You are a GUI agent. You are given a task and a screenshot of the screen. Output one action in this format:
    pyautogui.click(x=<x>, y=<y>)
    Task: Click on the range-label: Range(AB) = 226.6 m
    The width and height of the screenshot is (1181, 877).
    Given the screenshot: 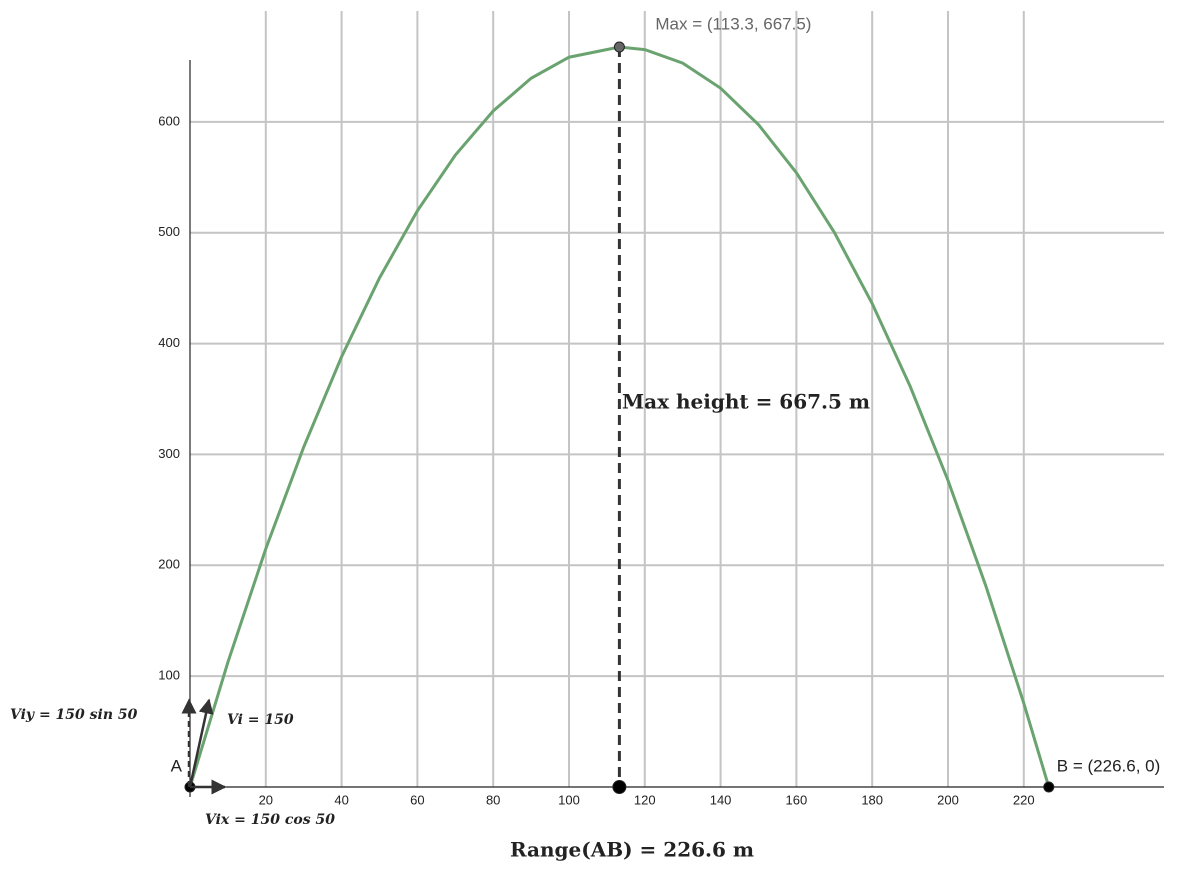 What is the action you would take?
    pyautogui.click(x=632, y=850)
    